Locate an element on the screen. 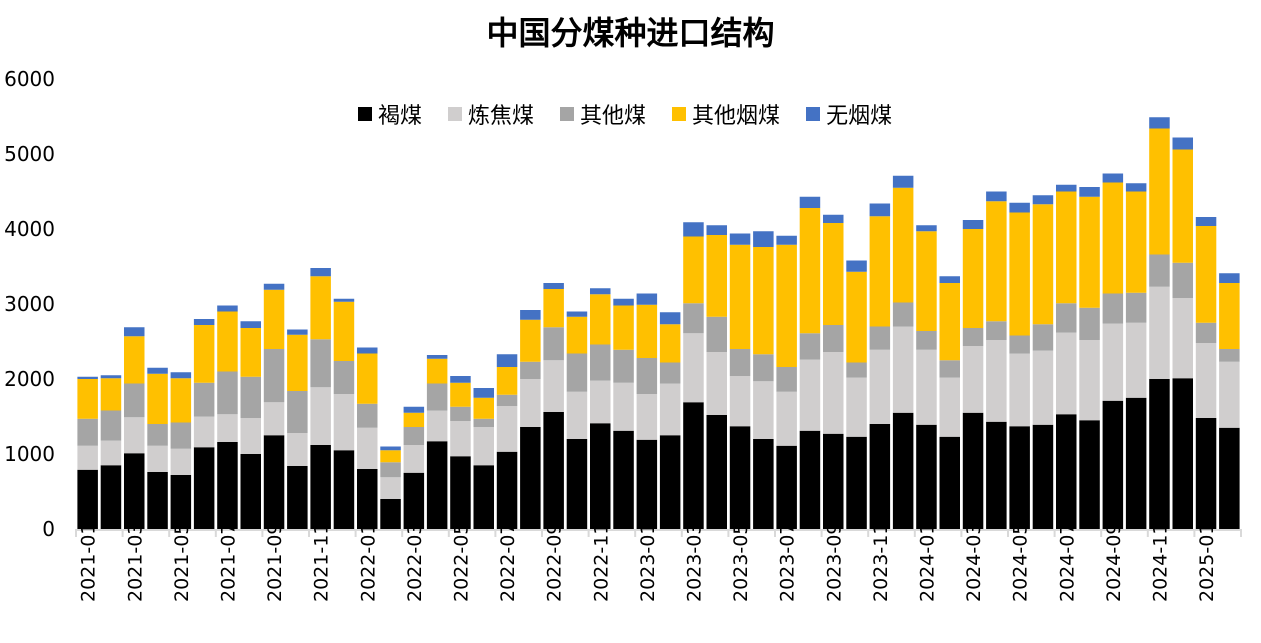 This screenshot has width=1261, height=643. x-tick-label: 2023-11 is located at coordinates (881, 562).